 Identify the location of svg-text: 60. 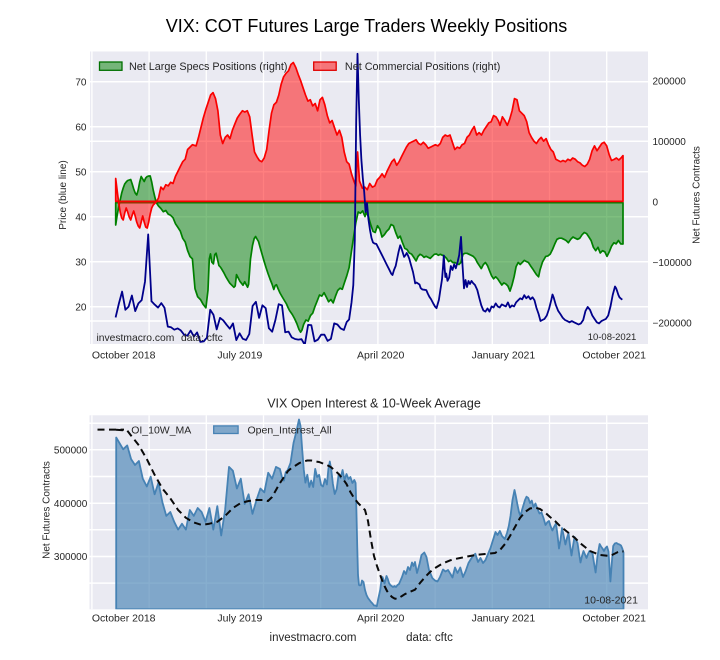
(81, 127).